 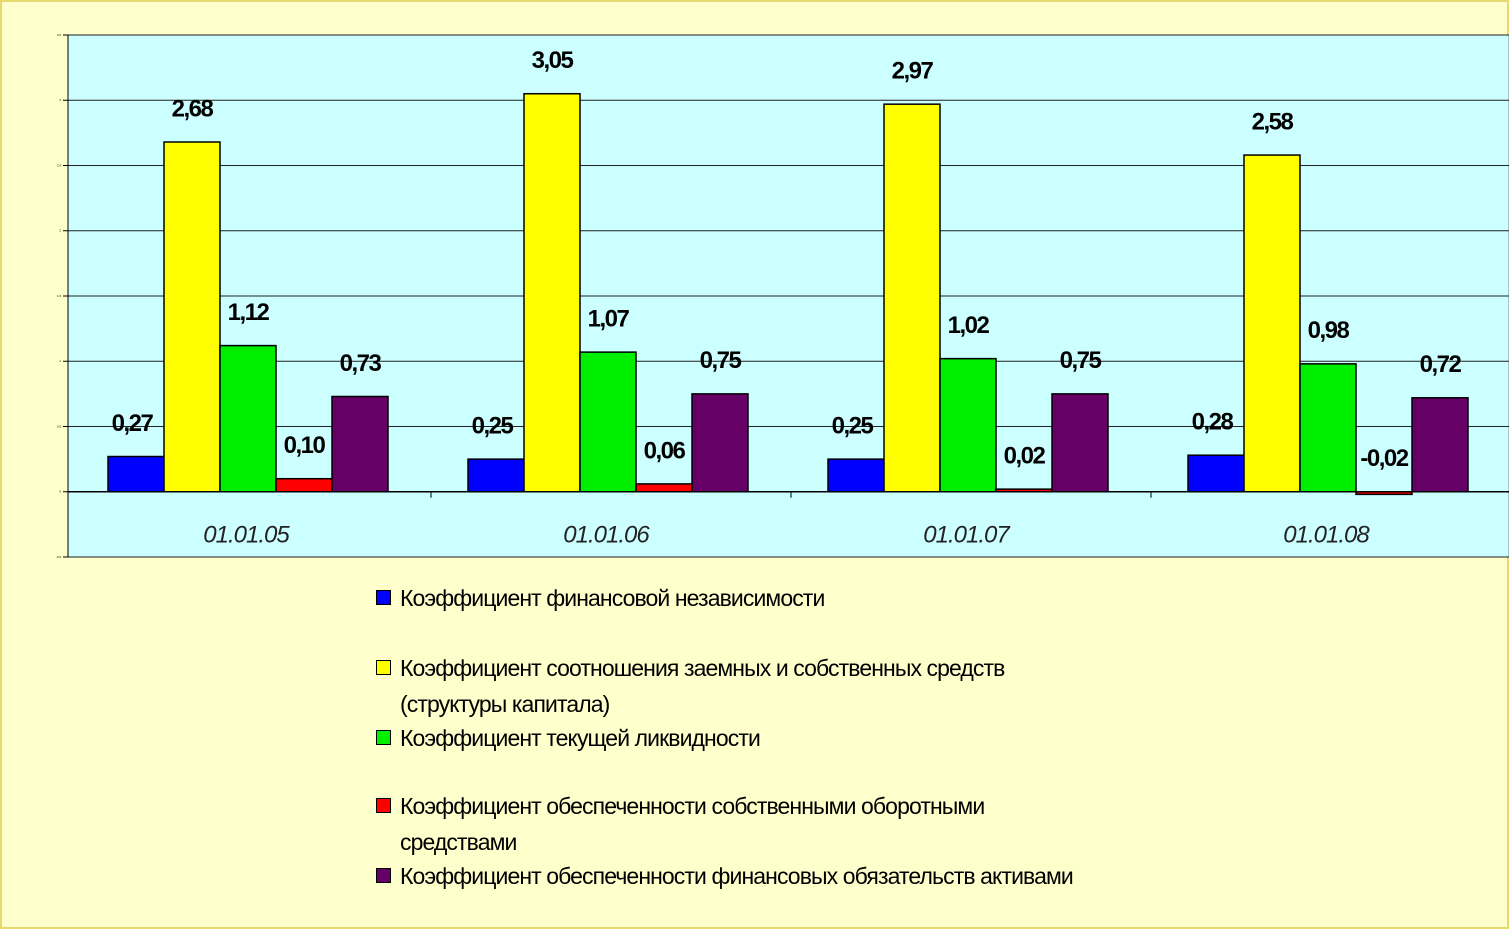 I want to click on y-tick-label: 2, so click(x=60, y=231).